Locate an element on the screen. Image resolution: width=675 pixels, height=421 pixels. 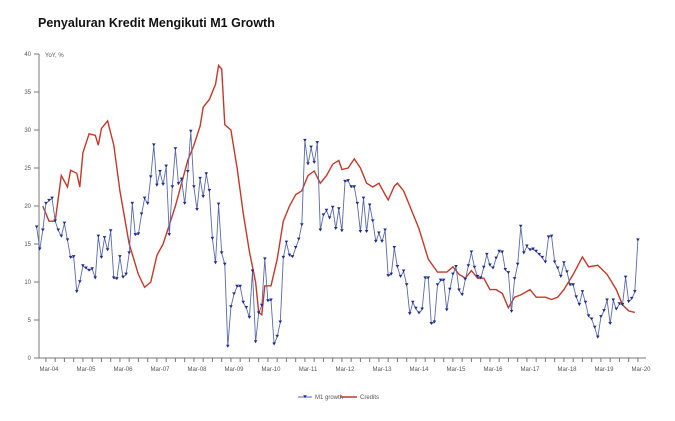
x-tick-label: Mar-17 is located at coordinates (530, 370).